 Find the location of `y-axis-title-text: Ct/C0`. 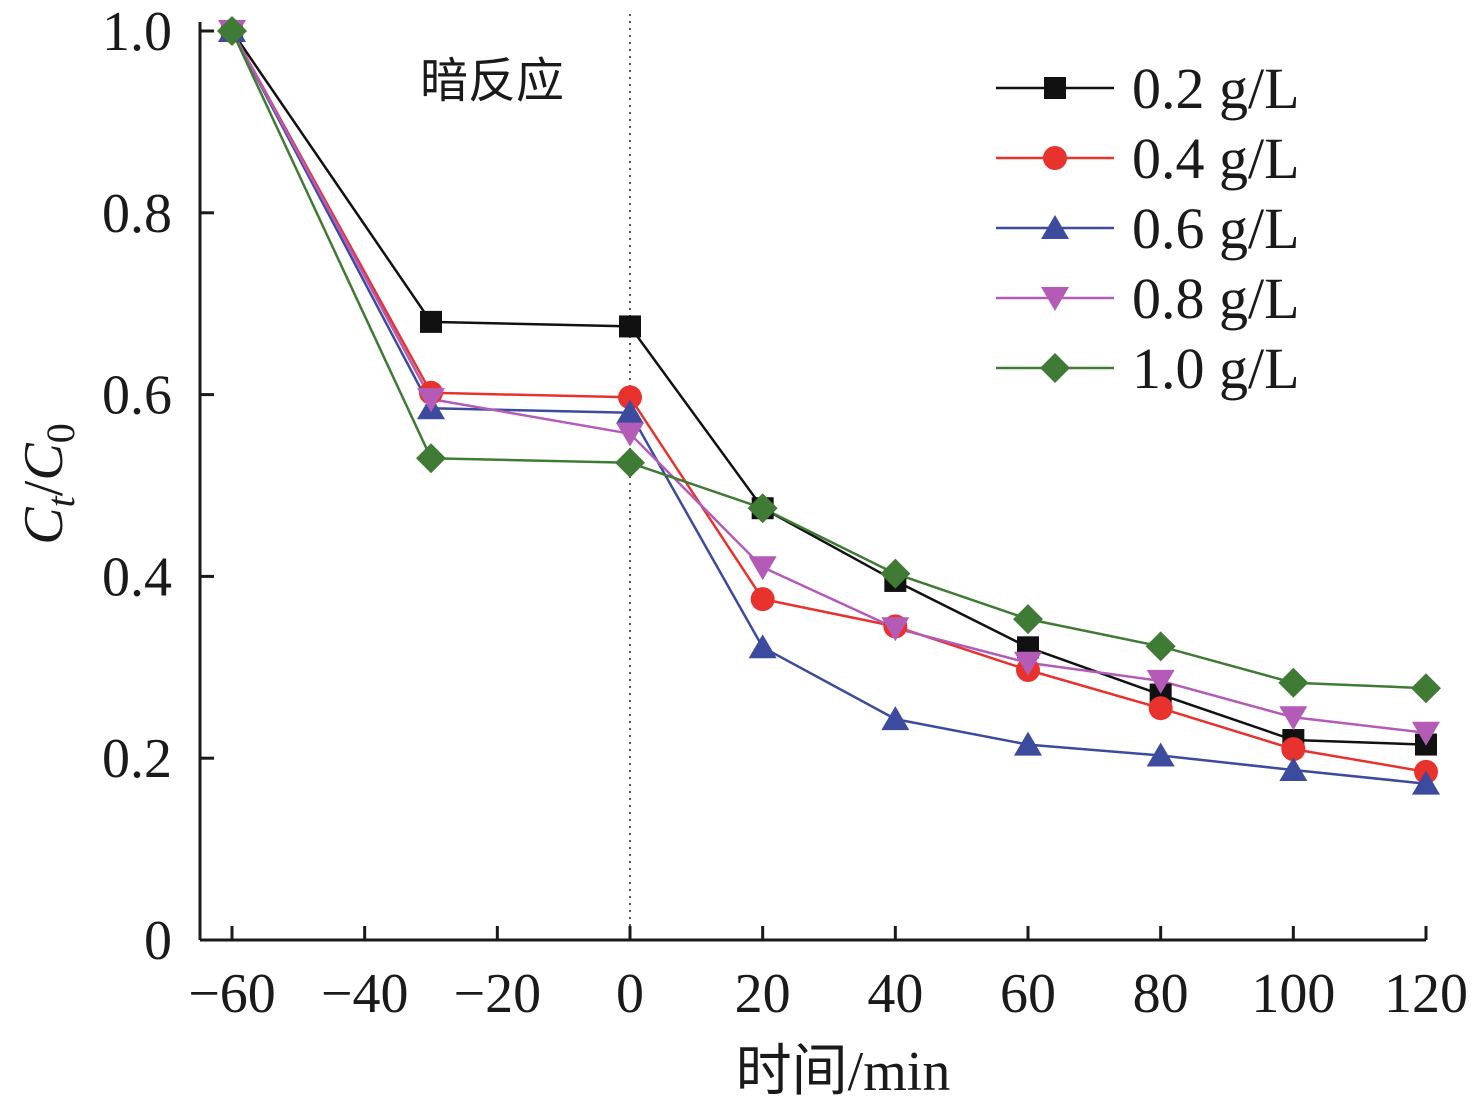

y-axis-title-text: Ct/C0 is located at coordinates (48, 483).